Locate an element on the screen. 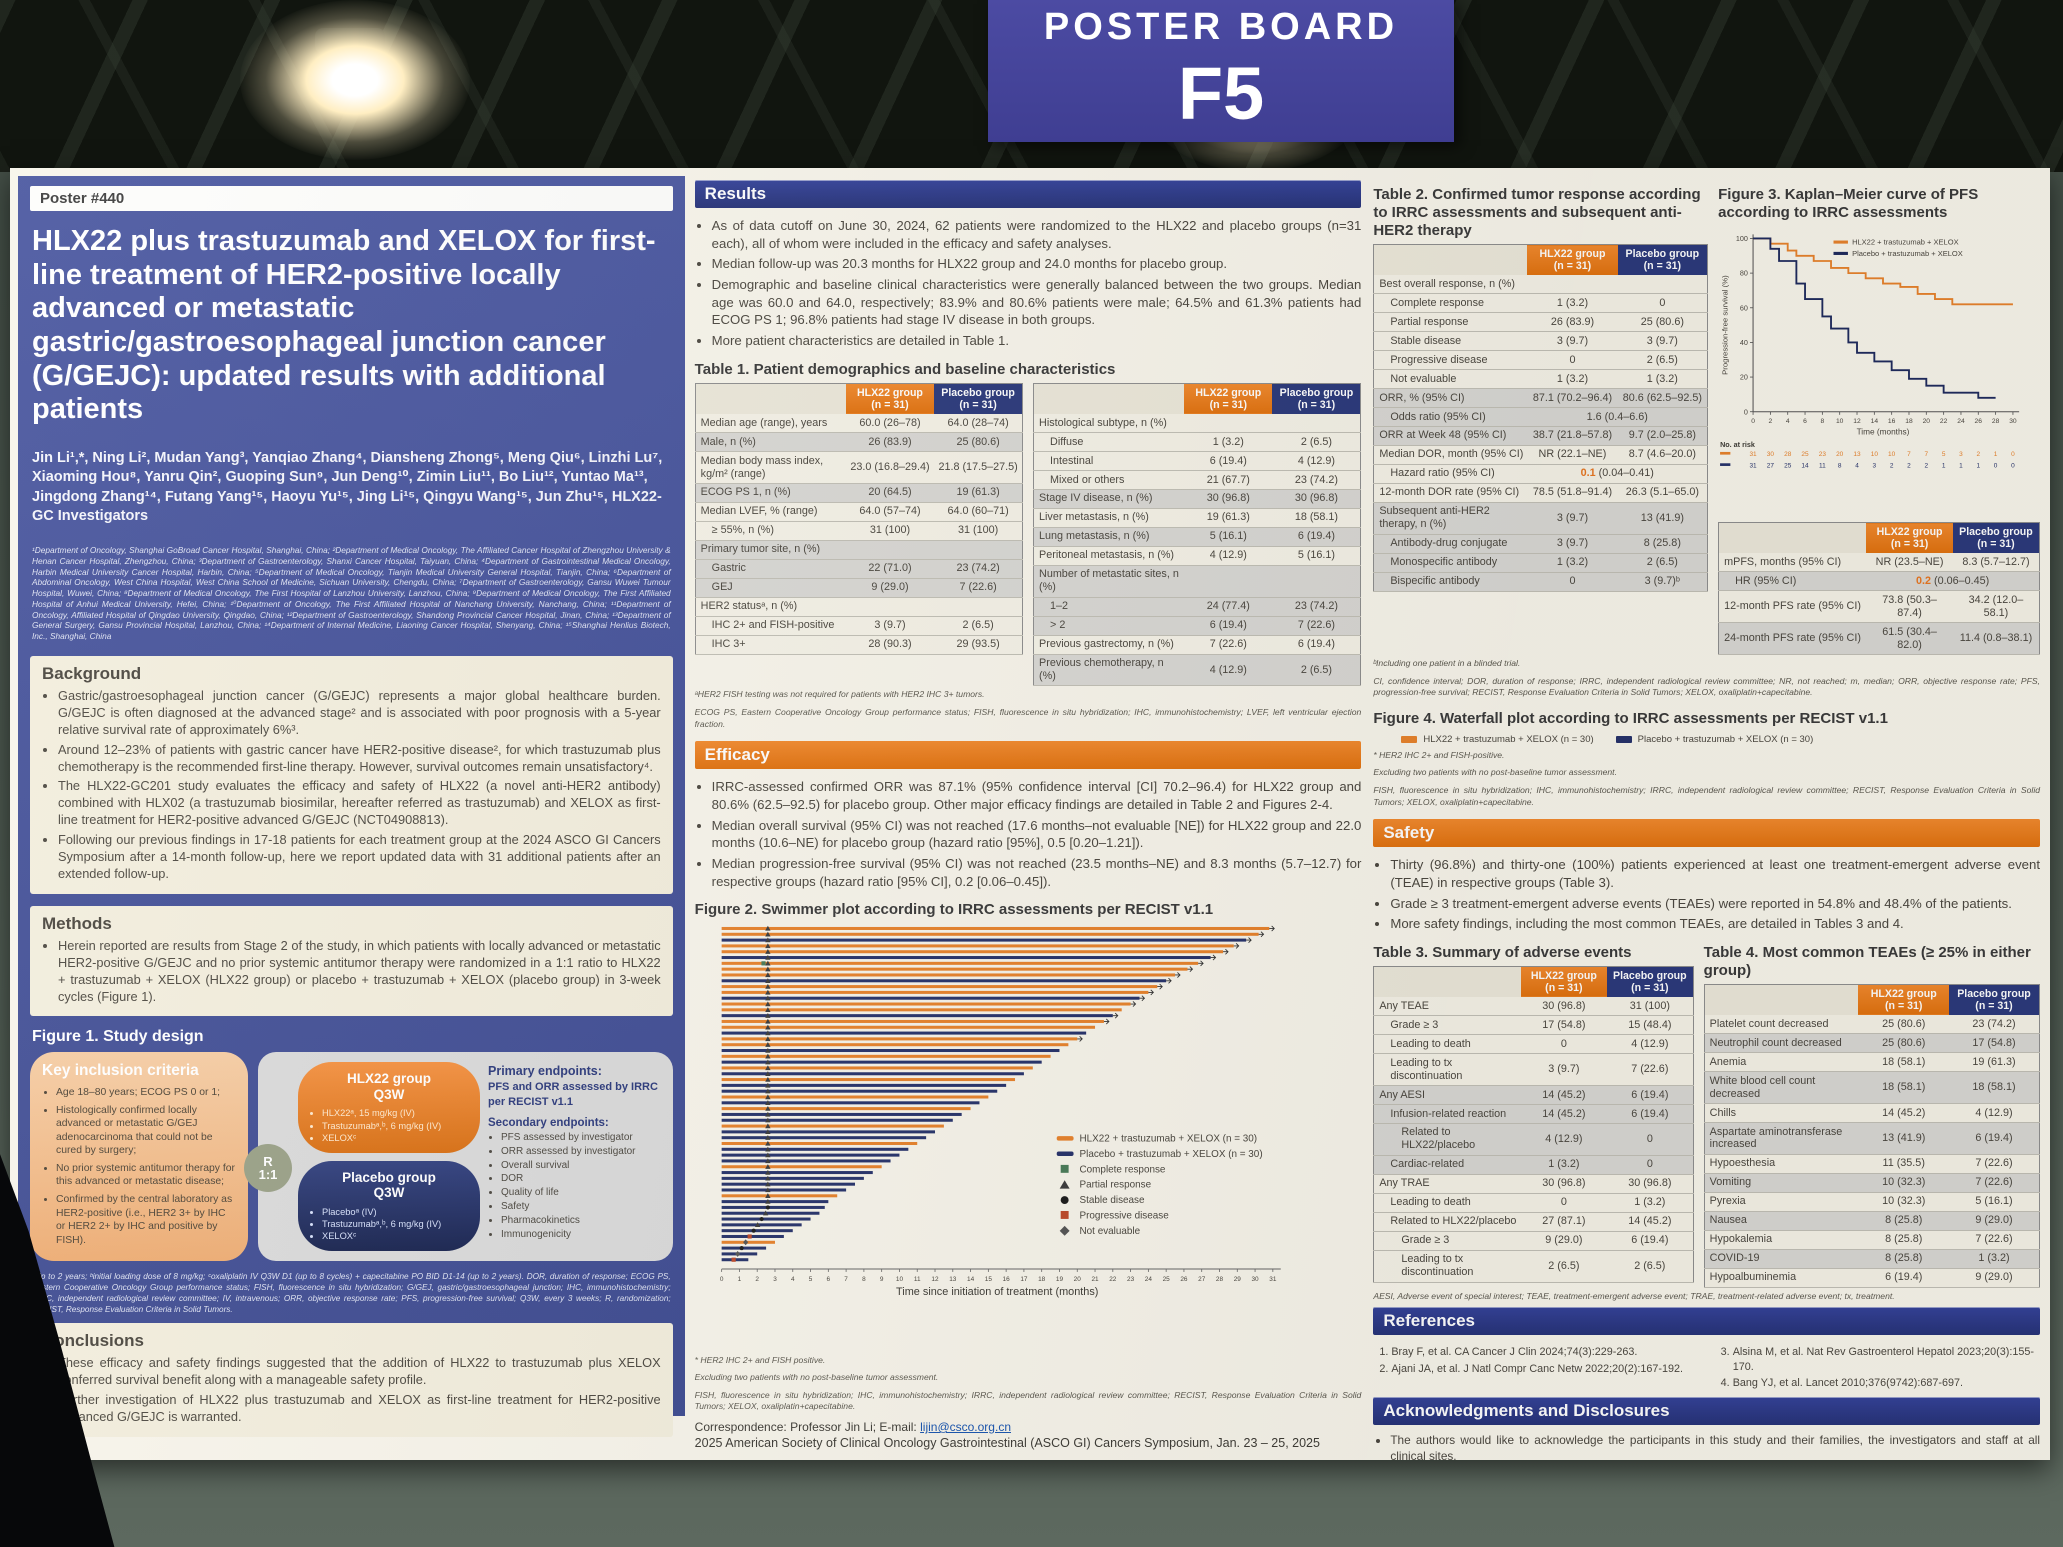 This screenshot has width=2063, height=1547. svg-text: 22 is located at coordinates (1113, 1279).